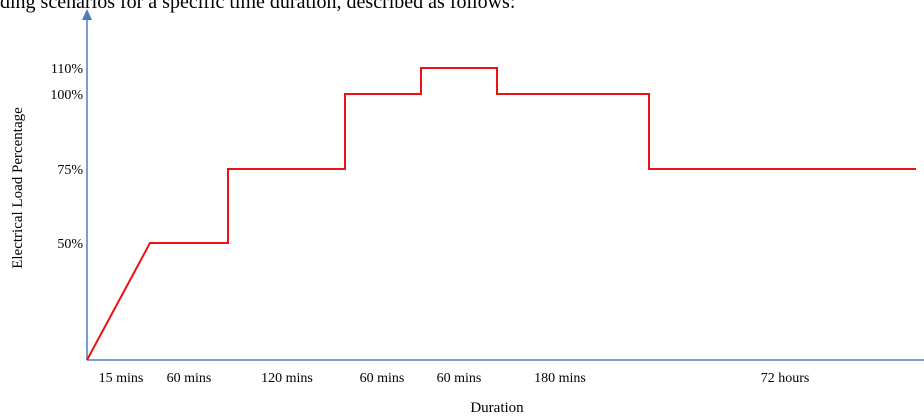 Image resolution: width=924 pixels, height=420 pixels. Describe the element at coordinates (87, 14) in the screenshot. I see `y-axis-arrow-icon` at that location.